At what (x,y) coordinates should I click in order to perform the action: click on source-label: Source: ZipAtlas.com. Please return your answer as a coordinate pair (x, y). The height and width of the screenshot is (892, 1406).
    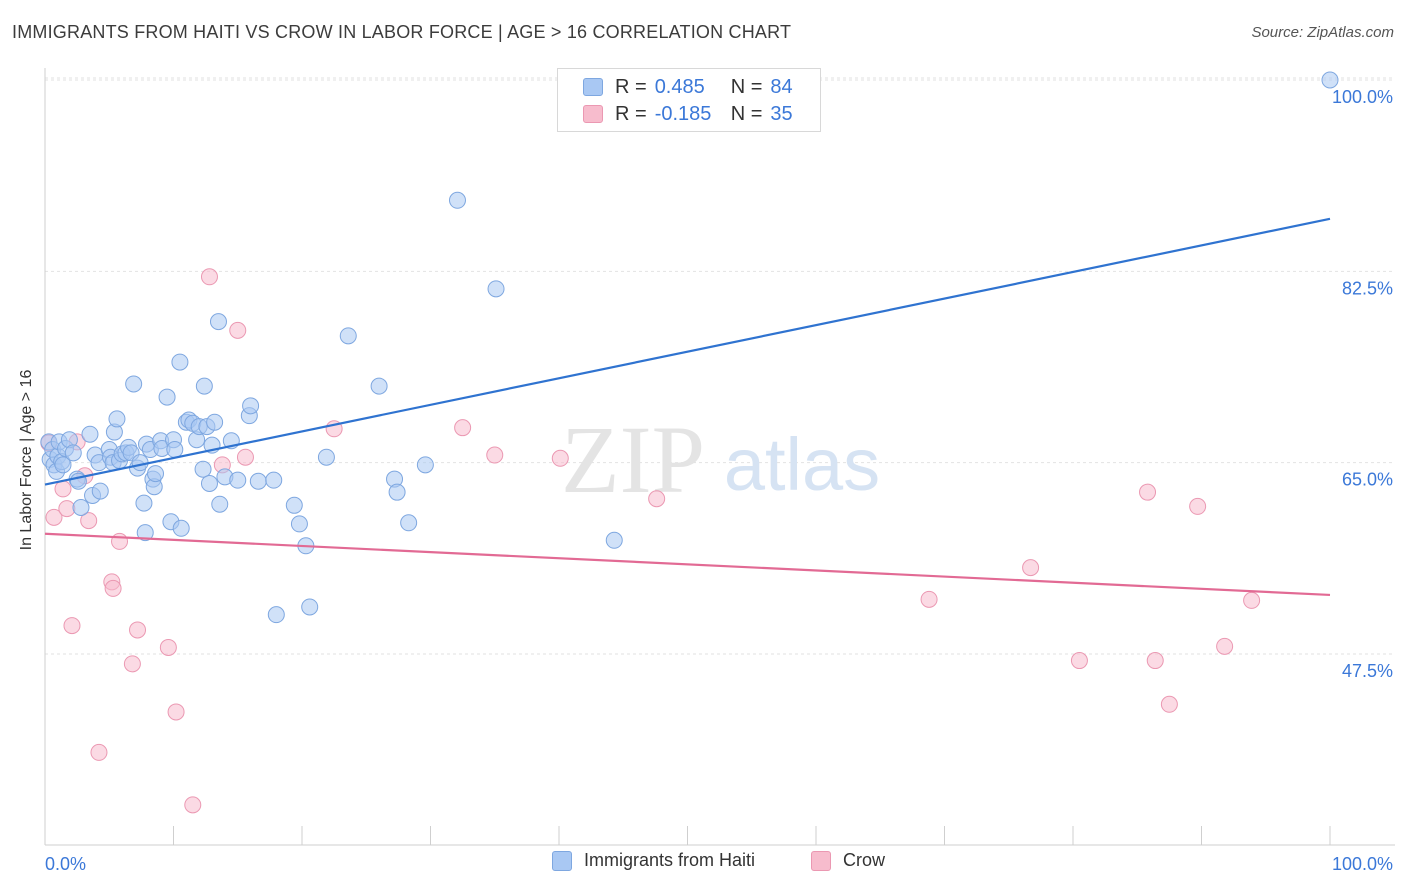
    Looking at the image, I should click on (1322, 32).